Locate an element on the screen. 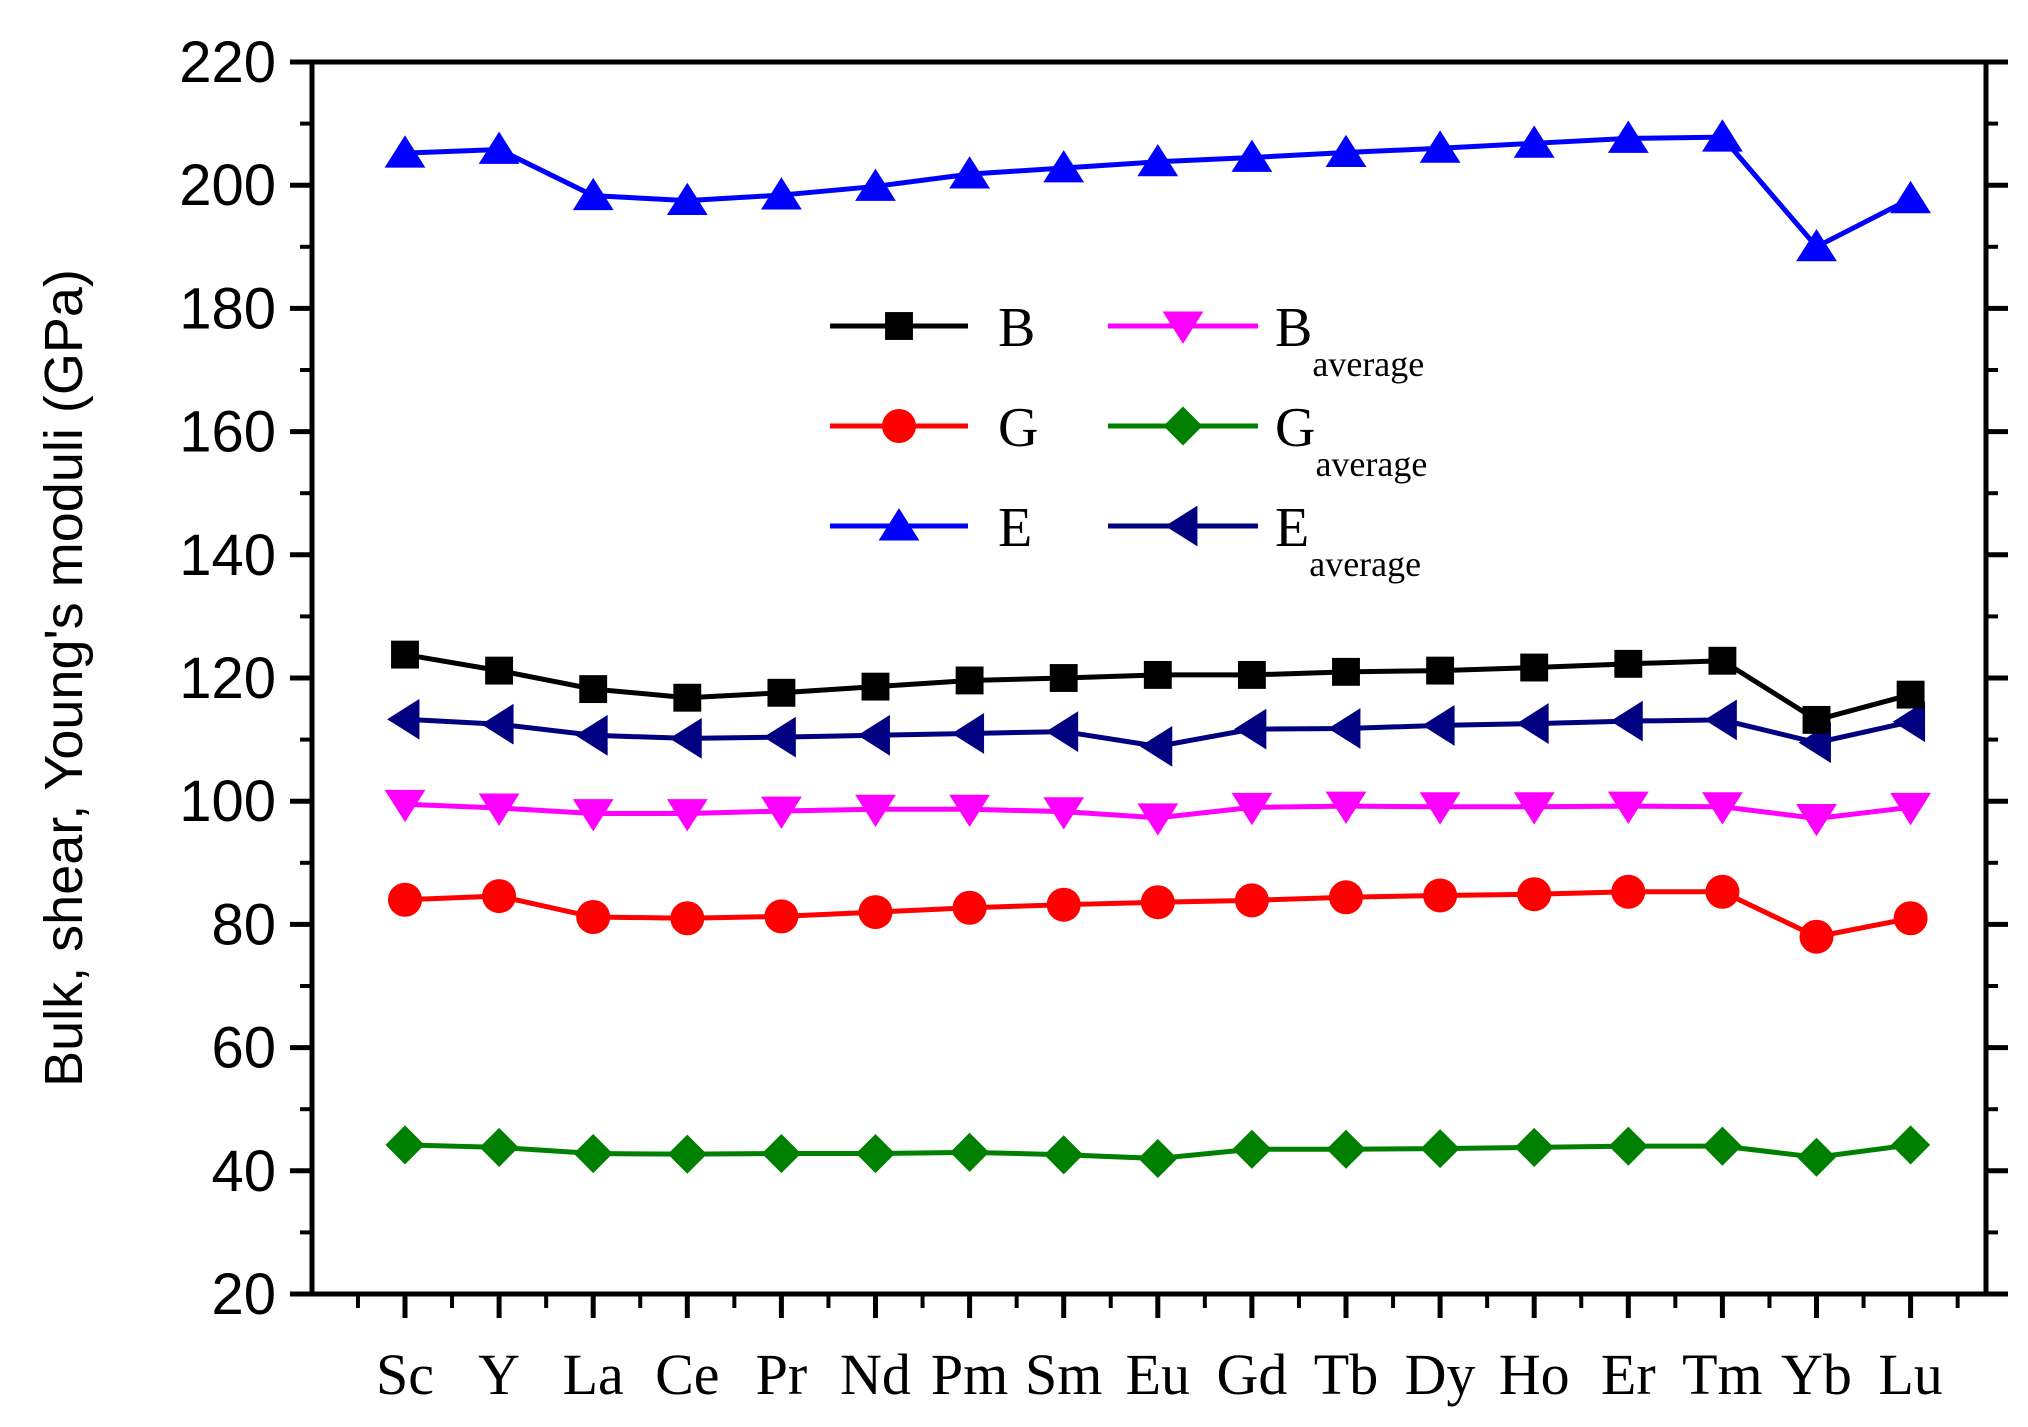 The image size is (2028, 1427). legend-item-g: G is located at coordinates (934, 428).